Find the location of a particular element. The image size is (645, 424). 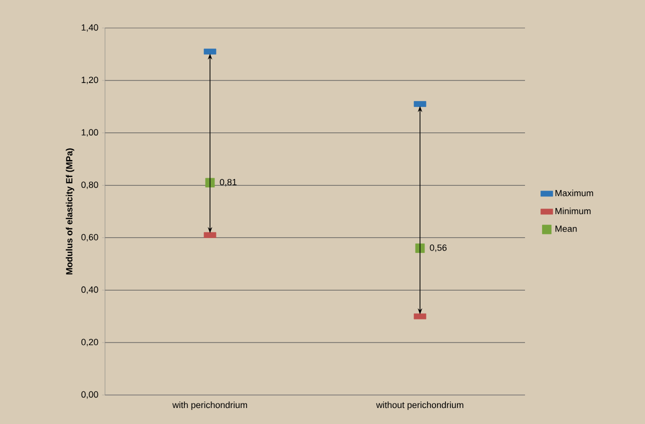

x-tick-label: with perichondrium is located at coordinates (210, 406).